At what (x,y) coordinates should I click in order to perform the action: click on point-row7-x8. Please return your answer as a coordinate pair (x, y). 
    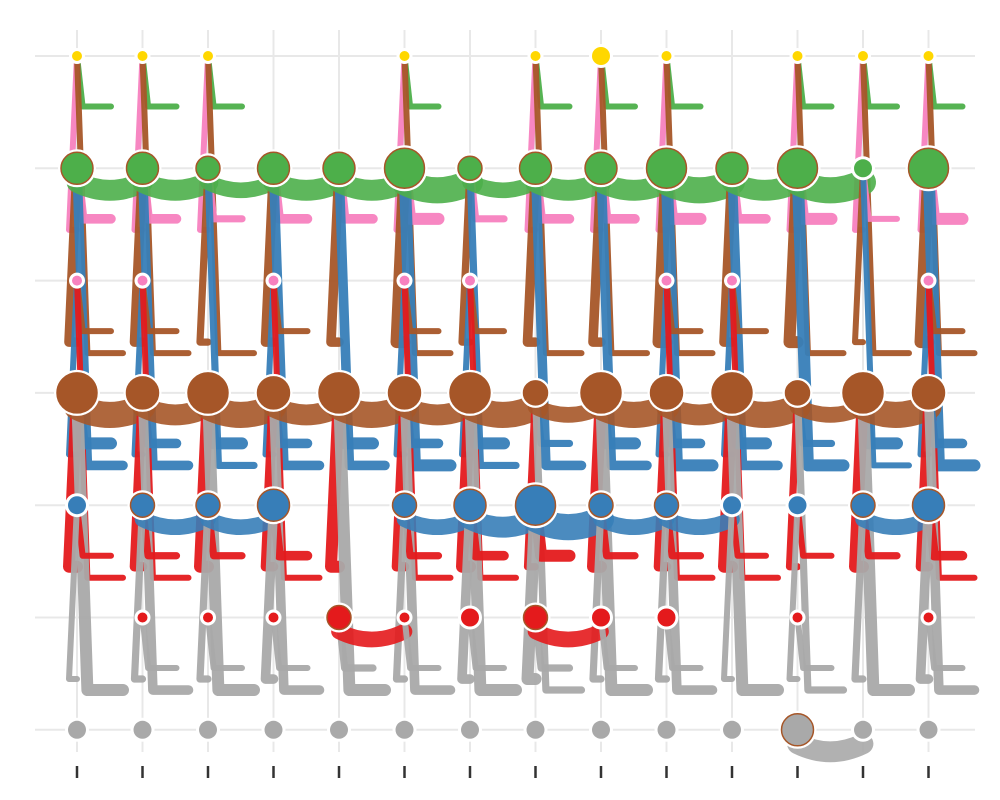
    Looking at the image, I should click on (535, 56).